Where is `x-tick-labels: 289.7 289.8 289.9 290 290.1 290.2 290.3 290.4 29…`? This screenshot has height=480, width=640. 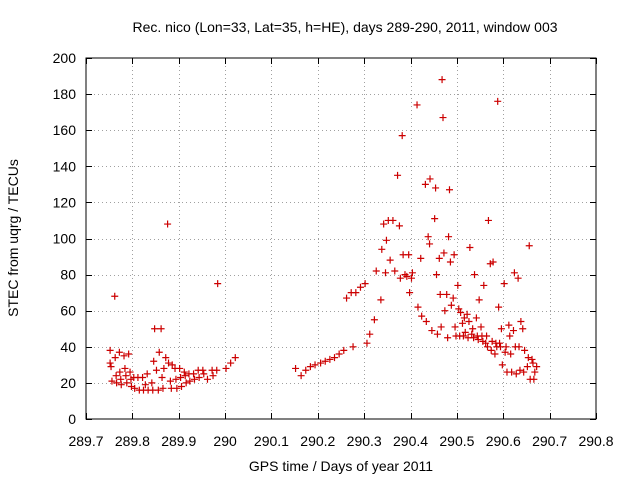 x-tick-labels: 289.7 289.8 289.9 290 290.1 290.2 290.3 290.4 29… is located at coordinates (340, 441).